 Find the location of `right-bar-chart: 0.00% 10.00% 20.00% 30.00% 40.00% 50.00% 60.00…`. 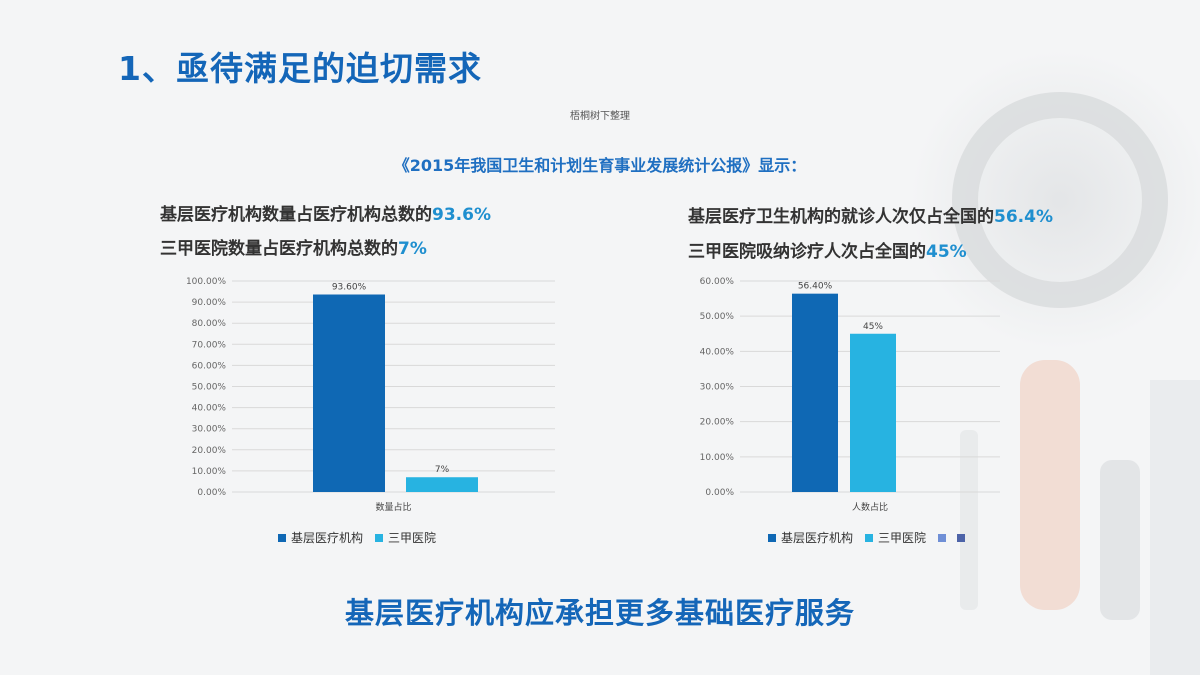

right-bar-chart: 0.00% 10.00% 20.00% 30.00% 40.00% 50.00% 60.00… is located at coordinates (850, 411).